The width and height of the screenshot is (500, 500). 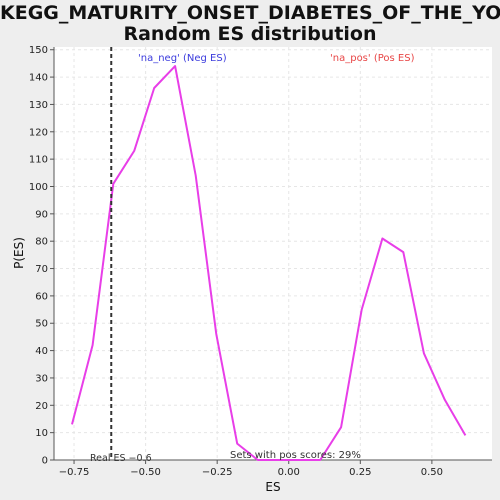 I want to click on y-tick-label: 60, so click(x=41, y=296).